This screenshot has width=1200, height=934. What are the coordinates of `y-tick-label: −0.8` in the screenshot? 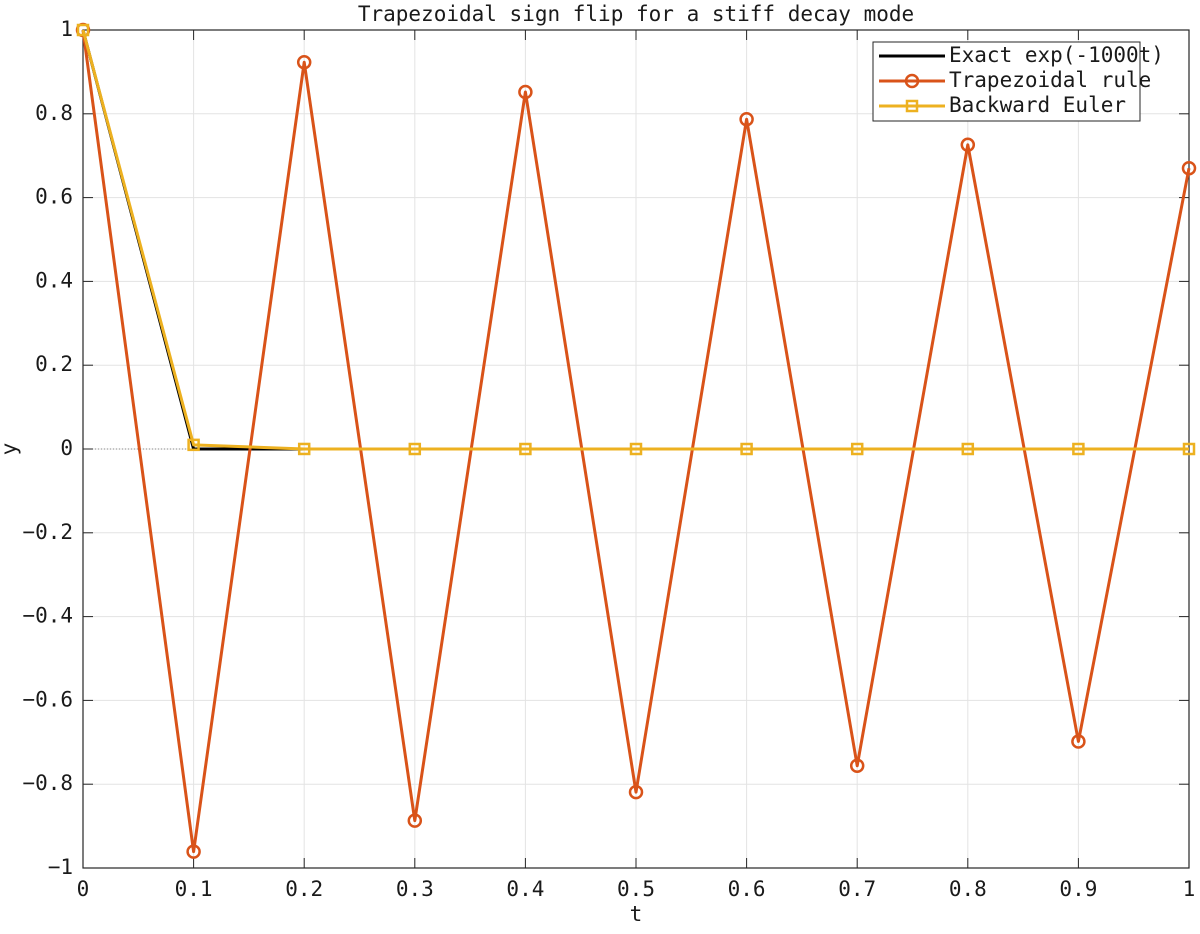 It's located at (47, 783).